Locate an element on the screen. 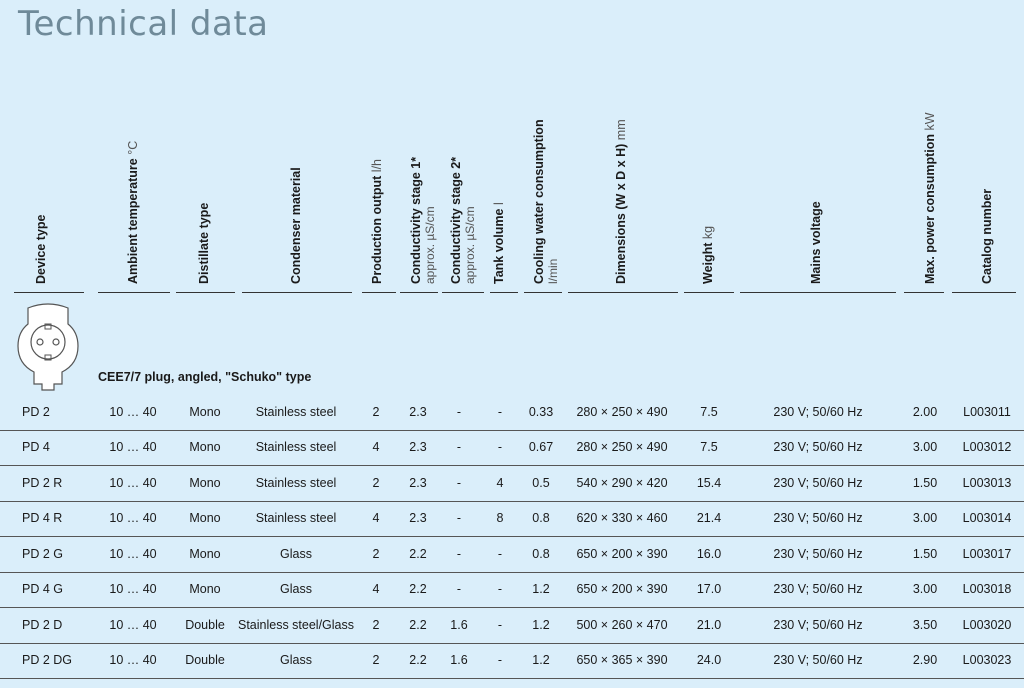 This screenshot has width=1024, height=688. table-cell: 24.0 is located at coordinates (709, 660).